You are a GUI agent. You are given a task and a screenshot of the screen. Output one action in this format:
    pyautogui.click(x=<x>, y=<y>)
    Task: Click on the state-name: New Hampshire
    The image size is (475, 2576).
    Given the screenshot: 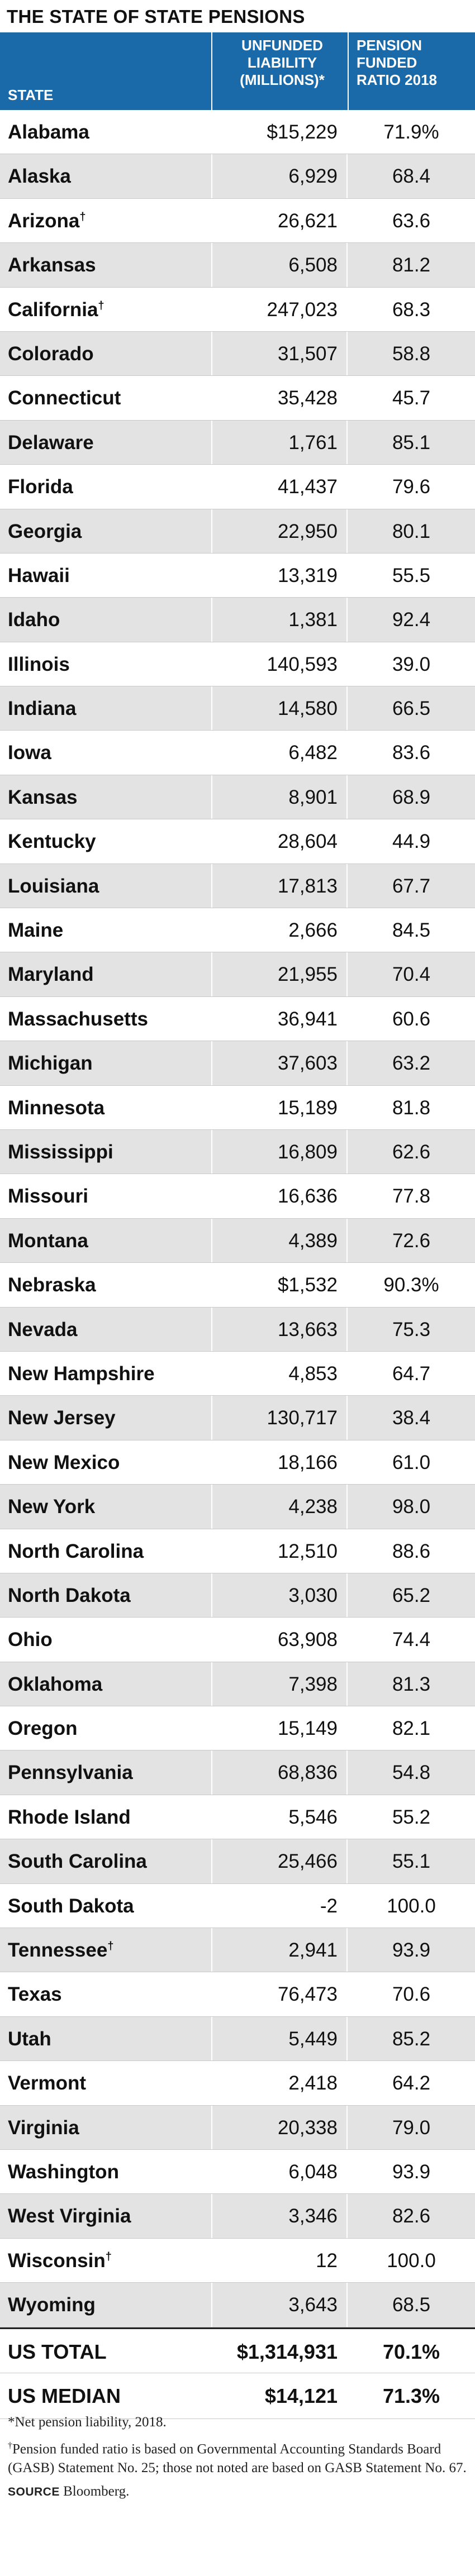 What is the action you would take?
    pyautogui.click(x=81, y=1374)
    